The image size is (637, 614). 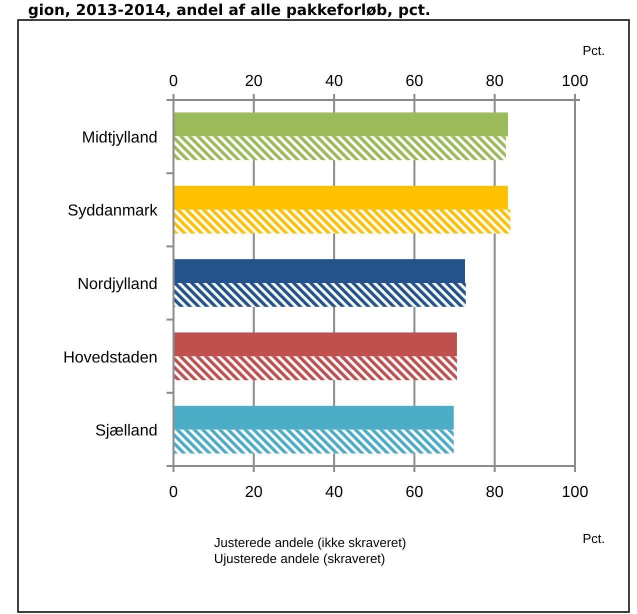 What do you see at coordinates (593, 50) in the screenshot?
I see `x2-axis-title: Pct.` at bounding box center [593, 50].